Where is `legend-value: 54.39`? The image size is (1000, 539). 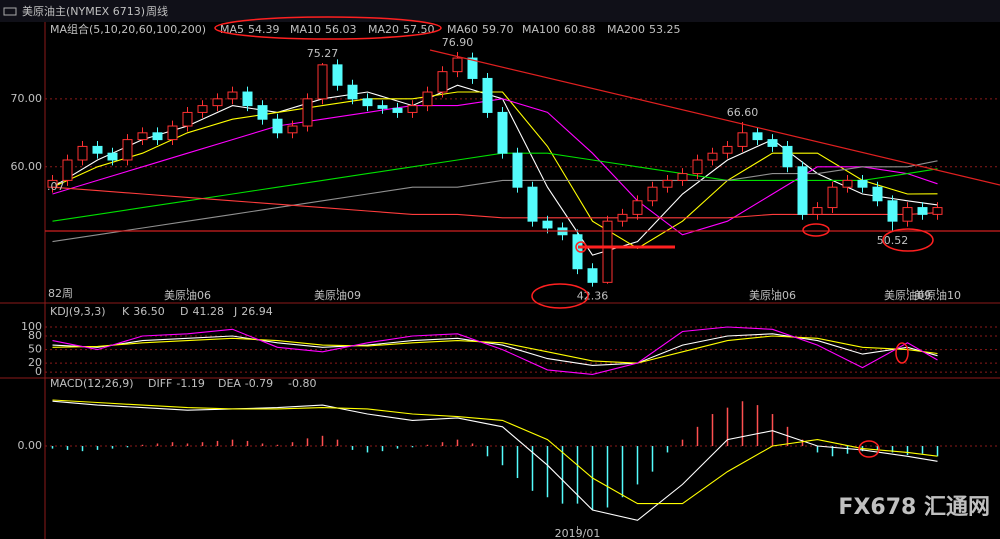
legend-value: 54.39 is located at coordinates (264, 29).